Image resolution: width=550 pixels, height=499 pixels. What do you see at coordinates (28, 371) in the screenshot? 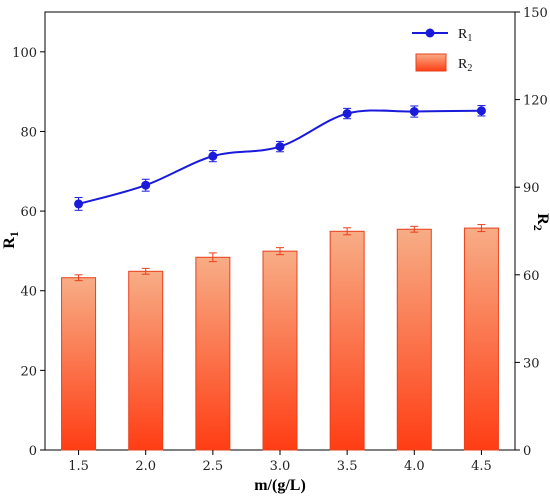
I see `y-left-tick-label: 20` at bounding box center [28, 371].